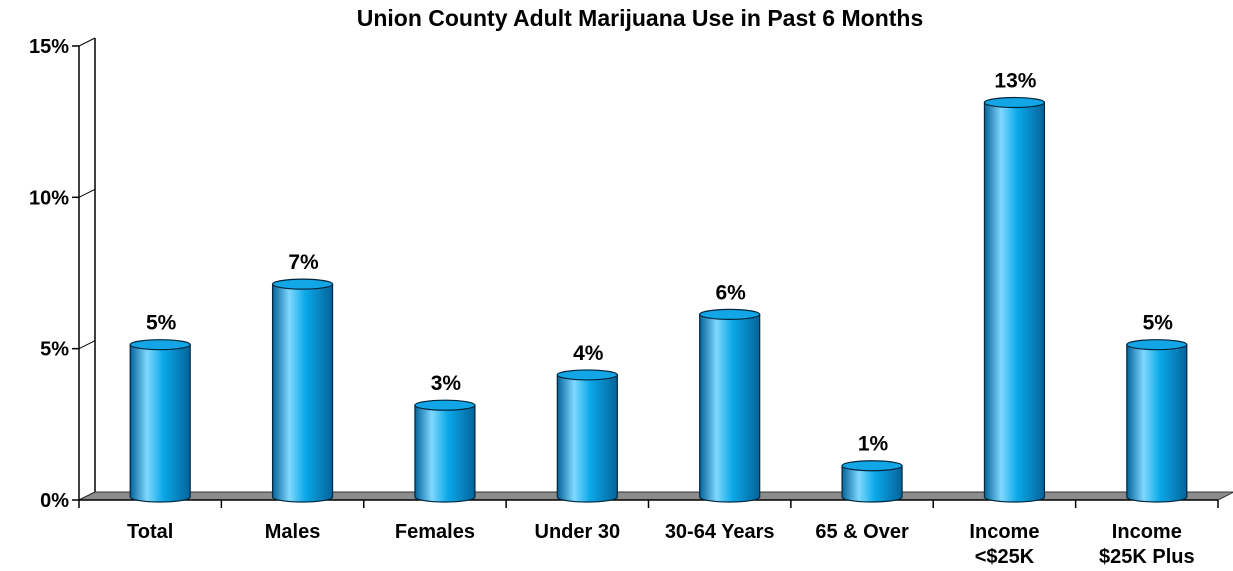 Image resolution: width=1233 pixels, height=571 pixels. Describe the element at coordinates (655, 496) in the screenshot. I see `chart-floor-surface` at that location.